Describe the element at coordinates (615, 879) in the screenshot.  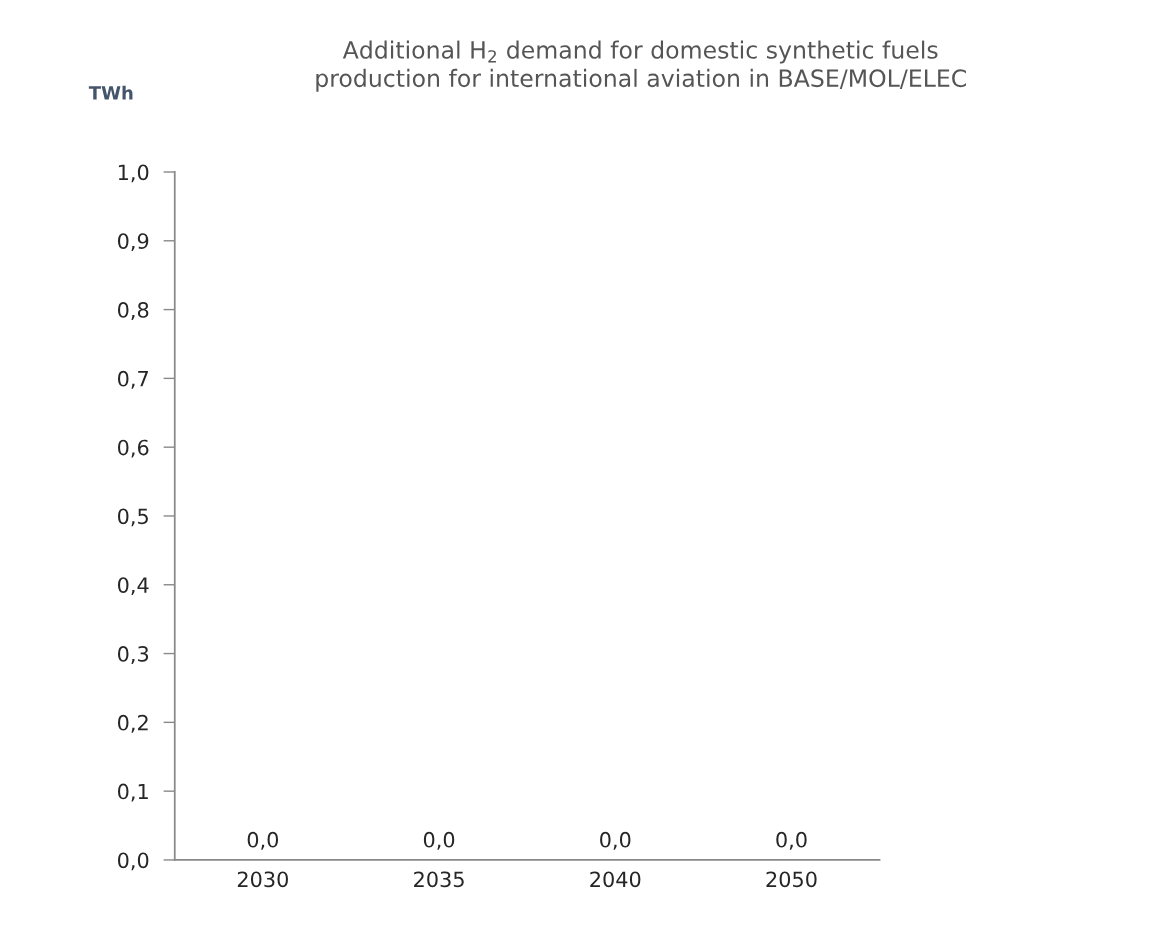
I see `x-tick-label: 2040` at that location.